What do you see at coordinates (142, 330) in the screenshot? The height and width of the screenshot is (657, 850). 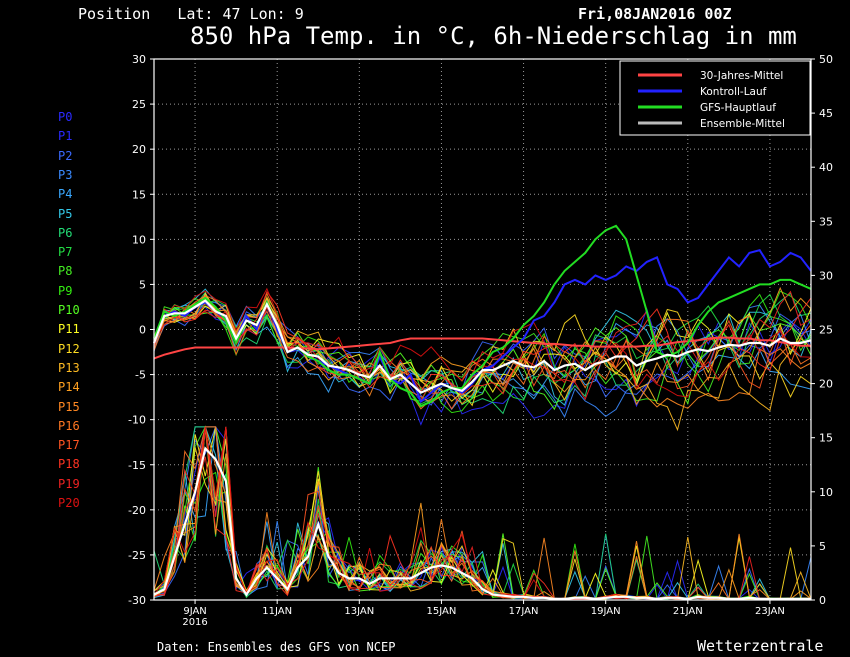 I see `y-left-tick-label: 0` at bounding box center [142, 330].